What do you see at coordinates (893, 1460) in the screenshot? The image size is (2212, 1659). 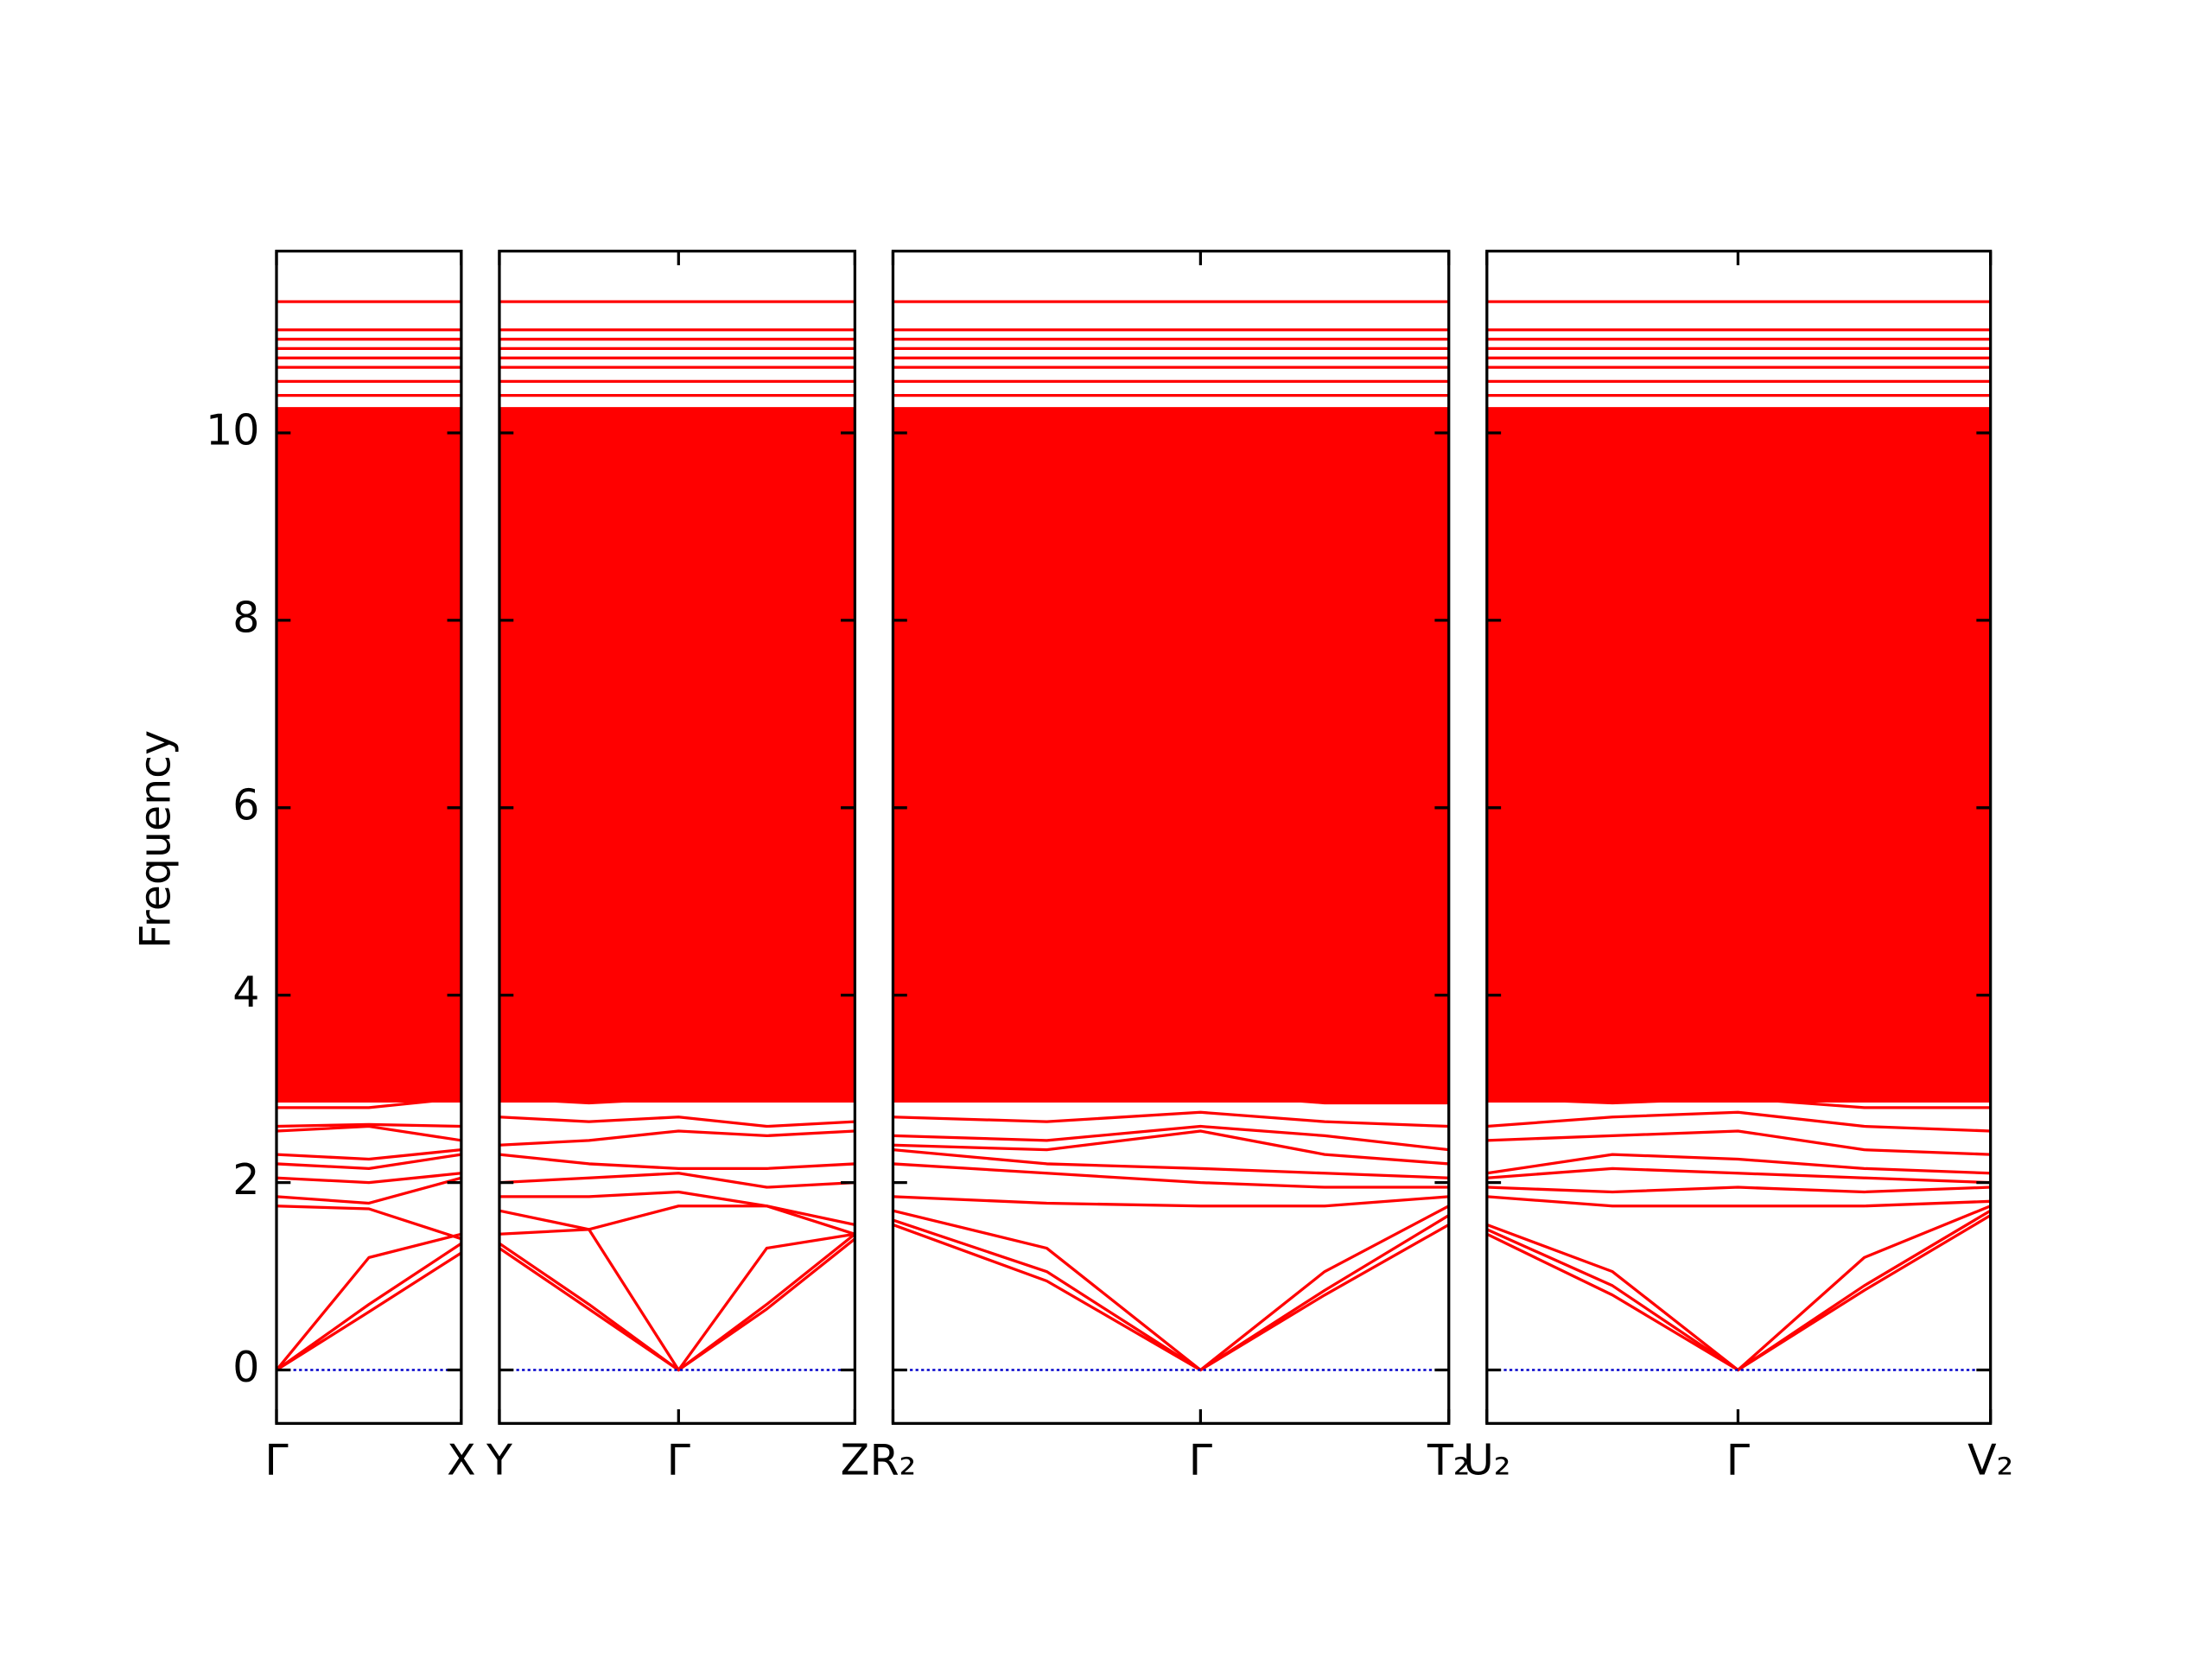 I see `x-tick-label: R₂` at bounding box center [893, 1460].